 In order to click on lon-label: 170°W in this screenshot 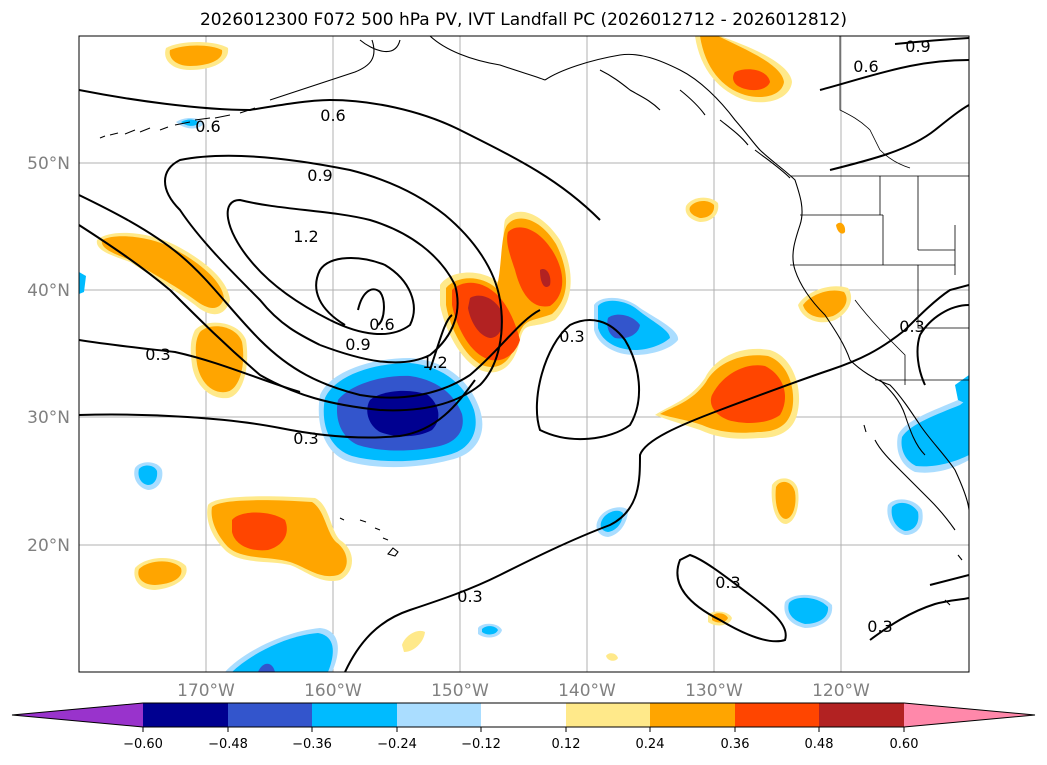, I will do `click(206, 691)`.